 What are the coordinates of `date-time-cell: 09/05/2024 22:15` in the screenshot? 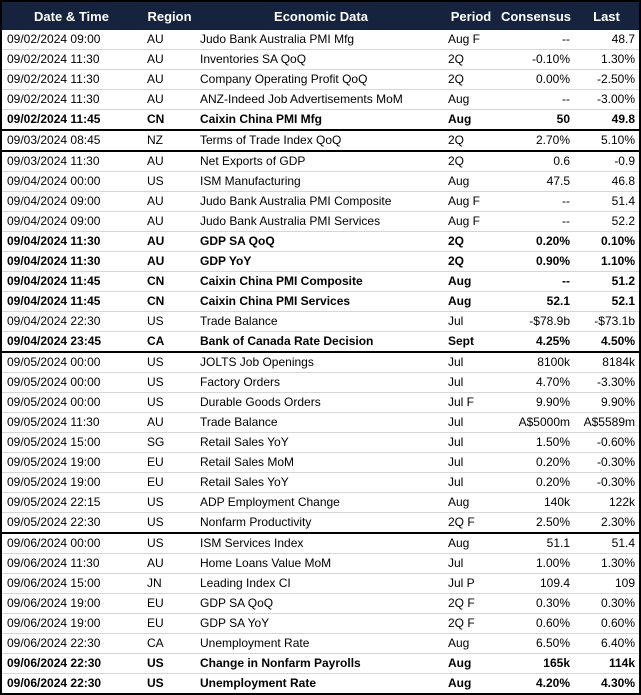 It's located at (54, 502).